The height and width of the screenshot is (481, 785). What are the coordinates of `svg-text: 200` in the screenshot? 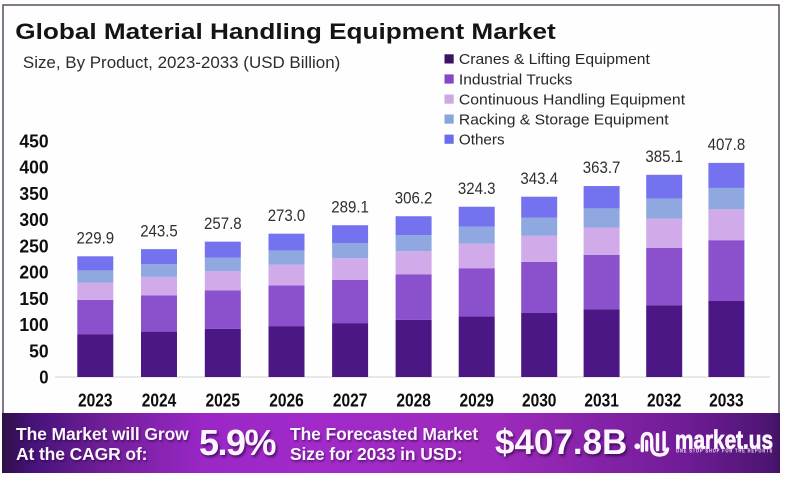 It's located at (33, 273).